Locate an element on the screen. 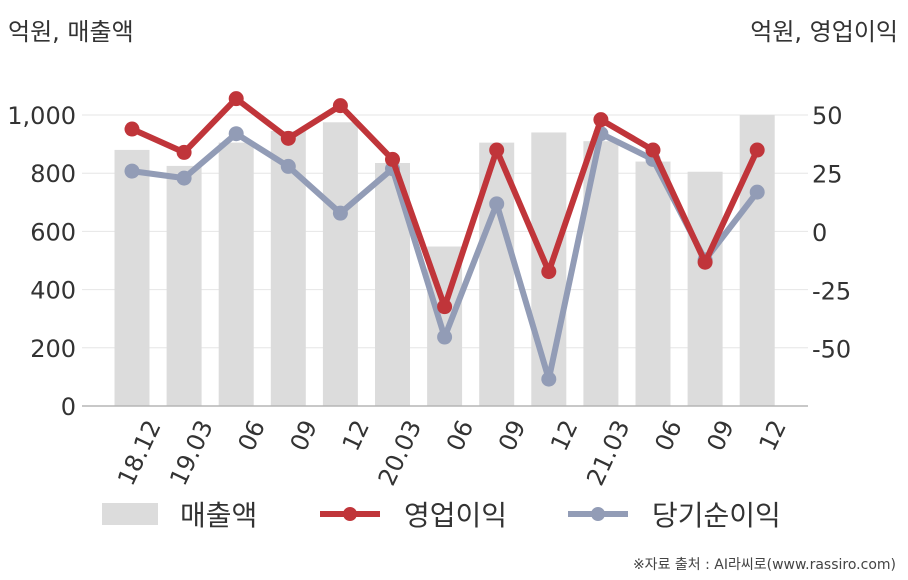  revenue-swatch is located at coordinates (130, 514).